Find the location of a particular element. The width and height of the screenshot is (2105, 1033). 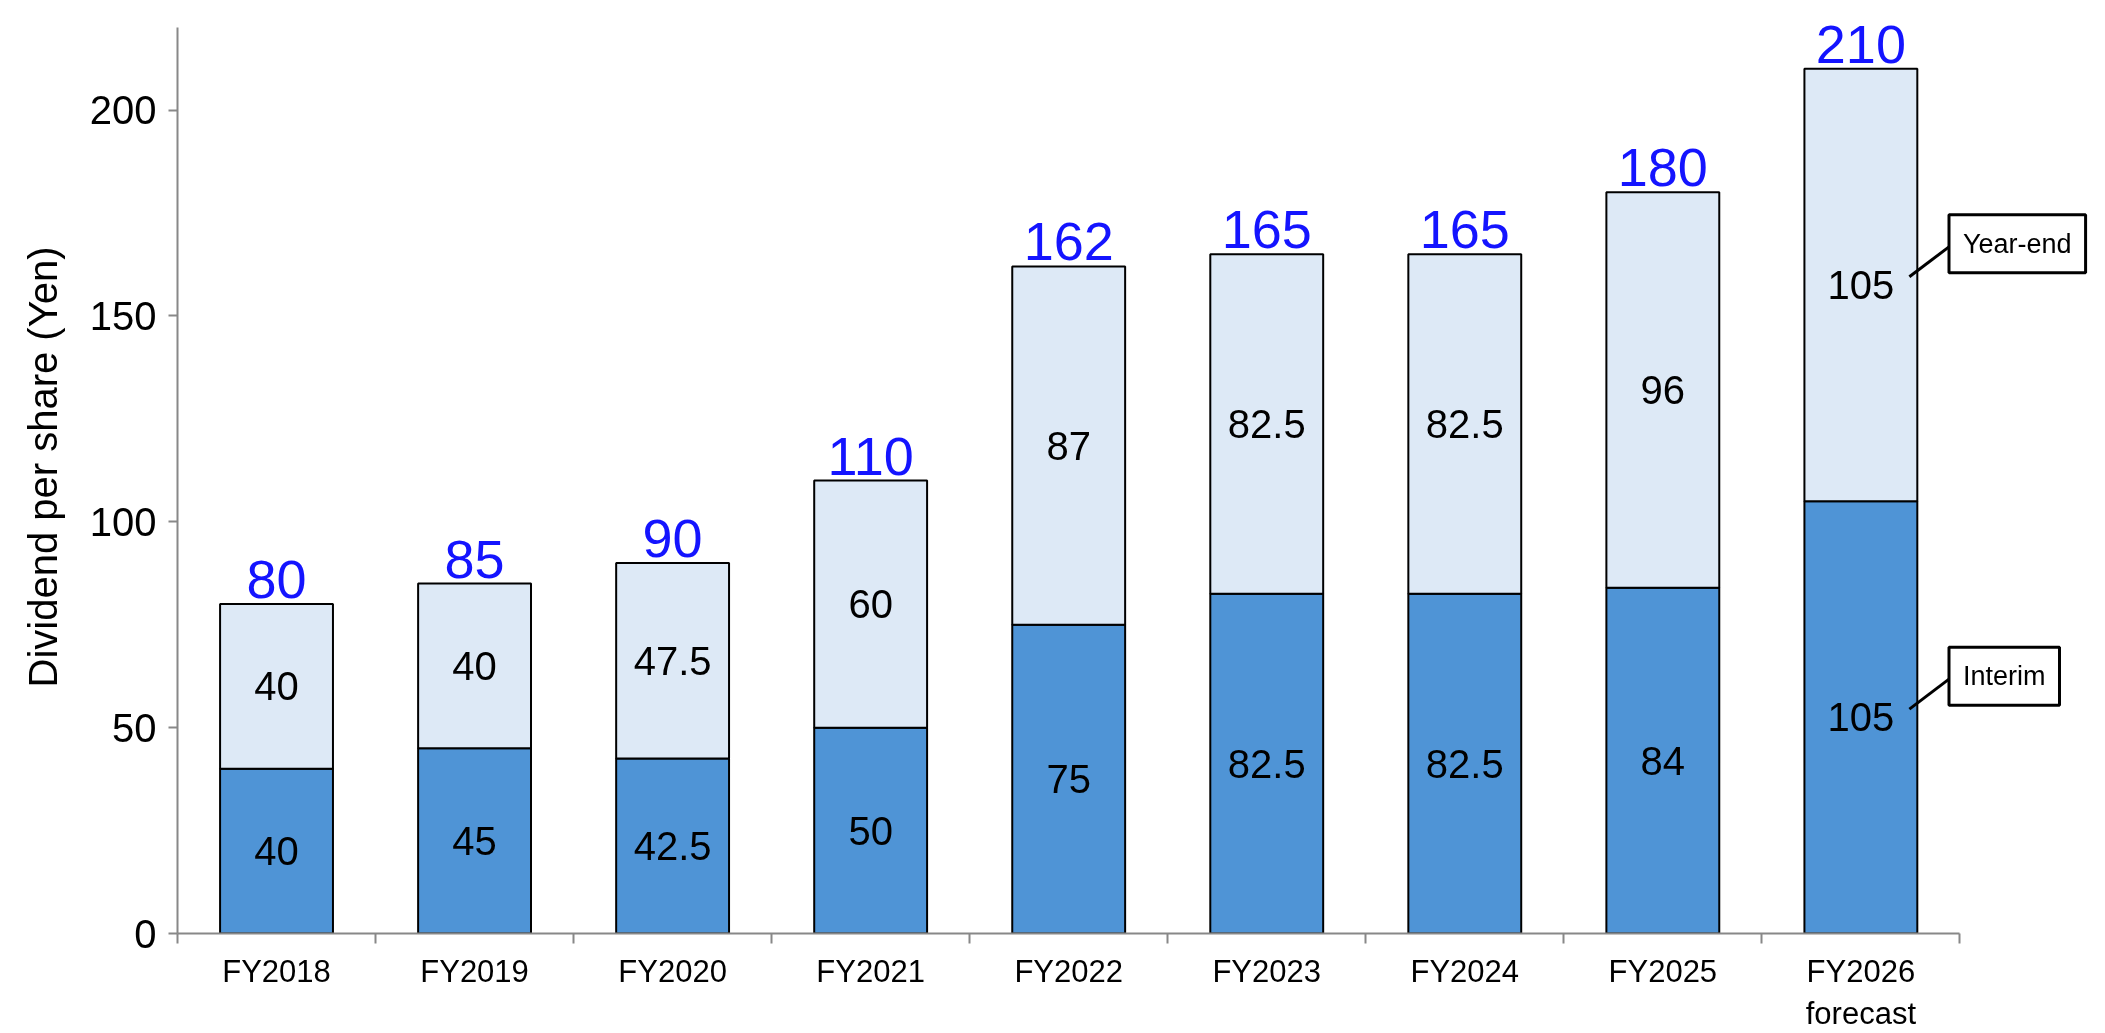

y-tick-label: 50 is located at coordinates (134, 727).